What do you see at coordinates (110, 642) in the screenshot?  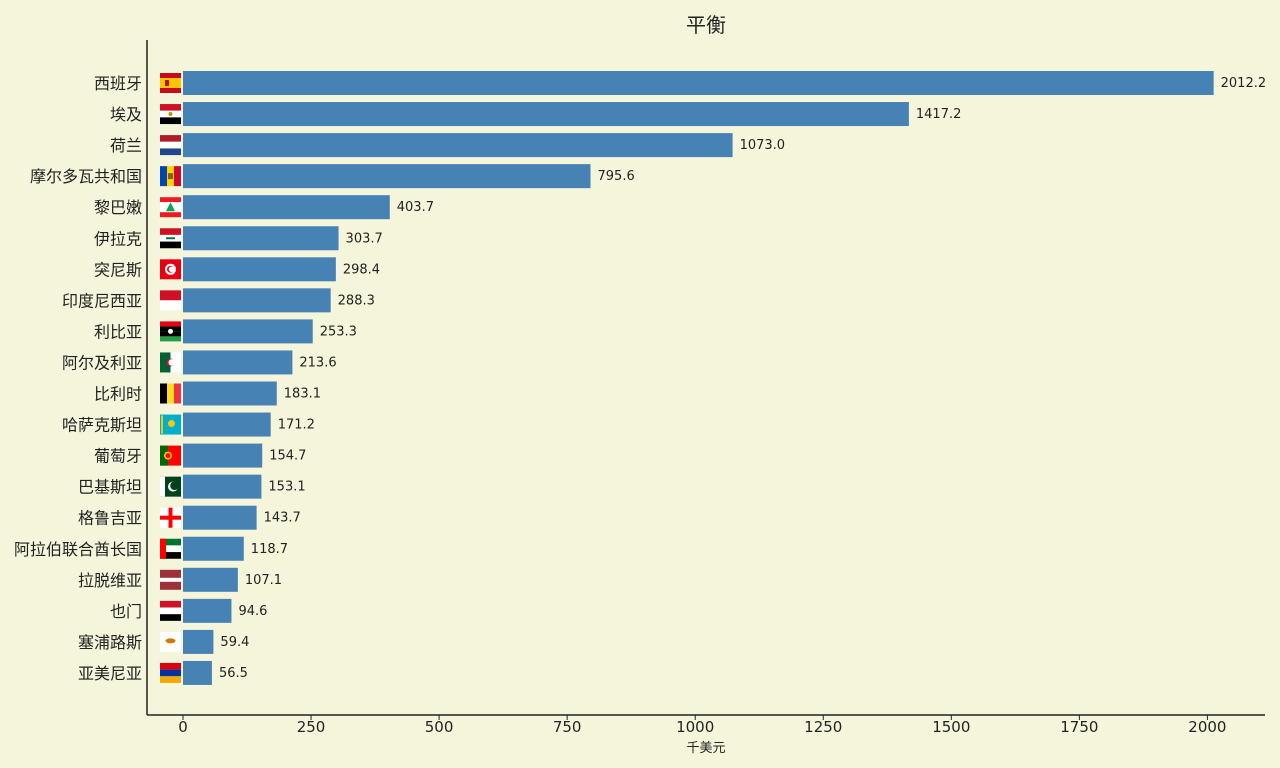 I see `category-label: 塞浦路斯` at bounding box center [110, 642].